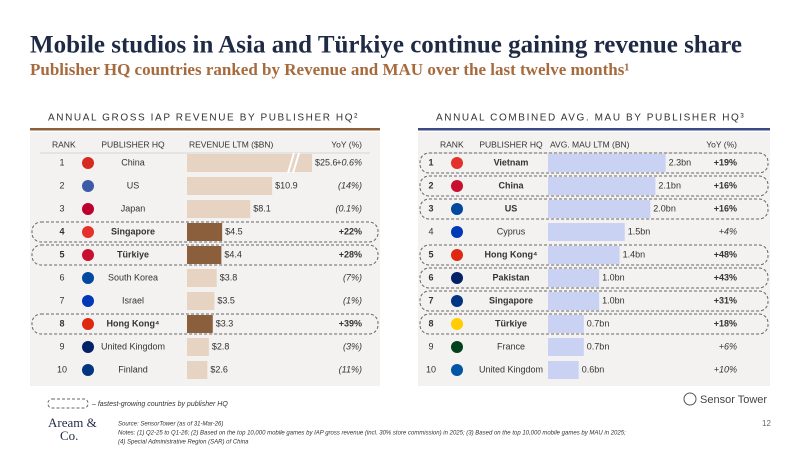  Describe the element at coordinates (430, 346) in the screenshot. I see `rank: 9` at that location.